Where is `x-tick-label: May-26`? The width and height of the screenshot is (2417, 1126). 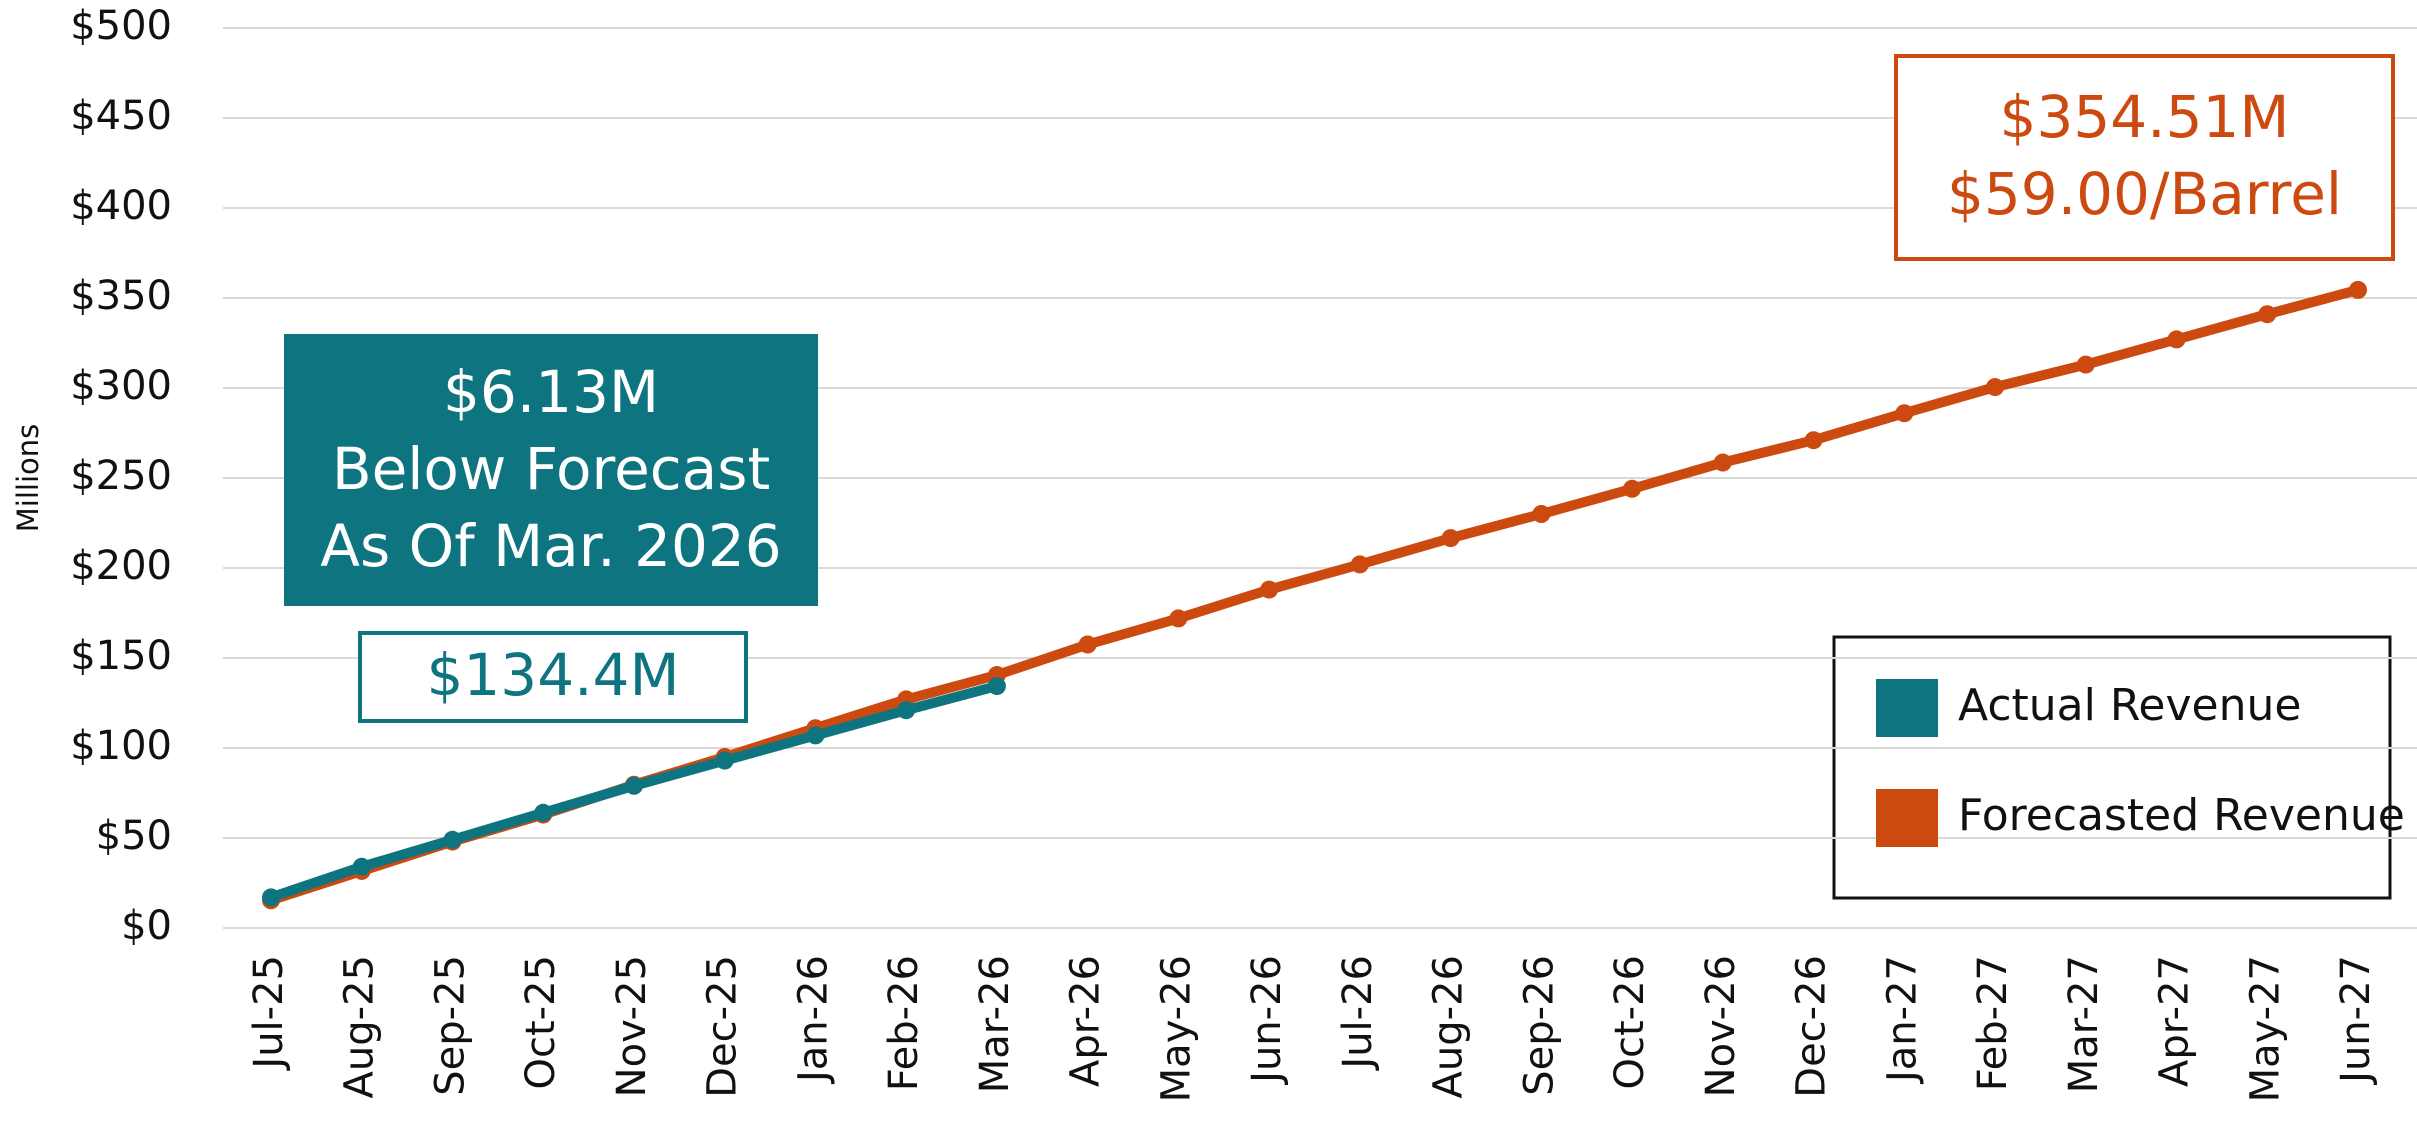 x-tick-label: May-26 is located at coordinates (1176, 1028).